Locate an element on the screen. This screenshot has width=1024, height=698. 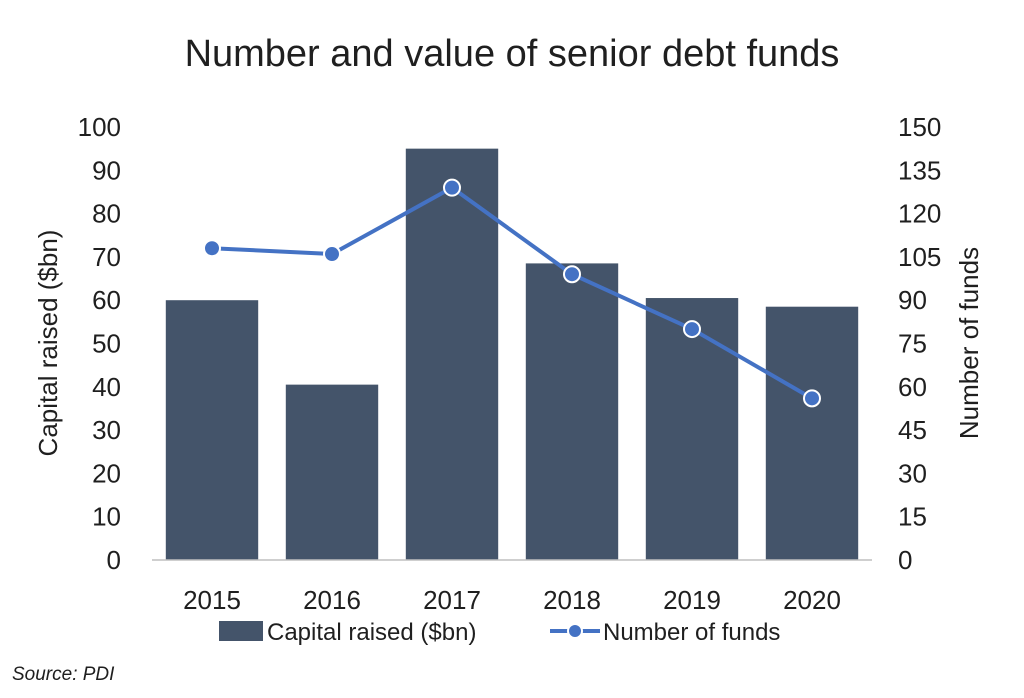
source-note: Source: PDI is located at coordinates (63, 674).